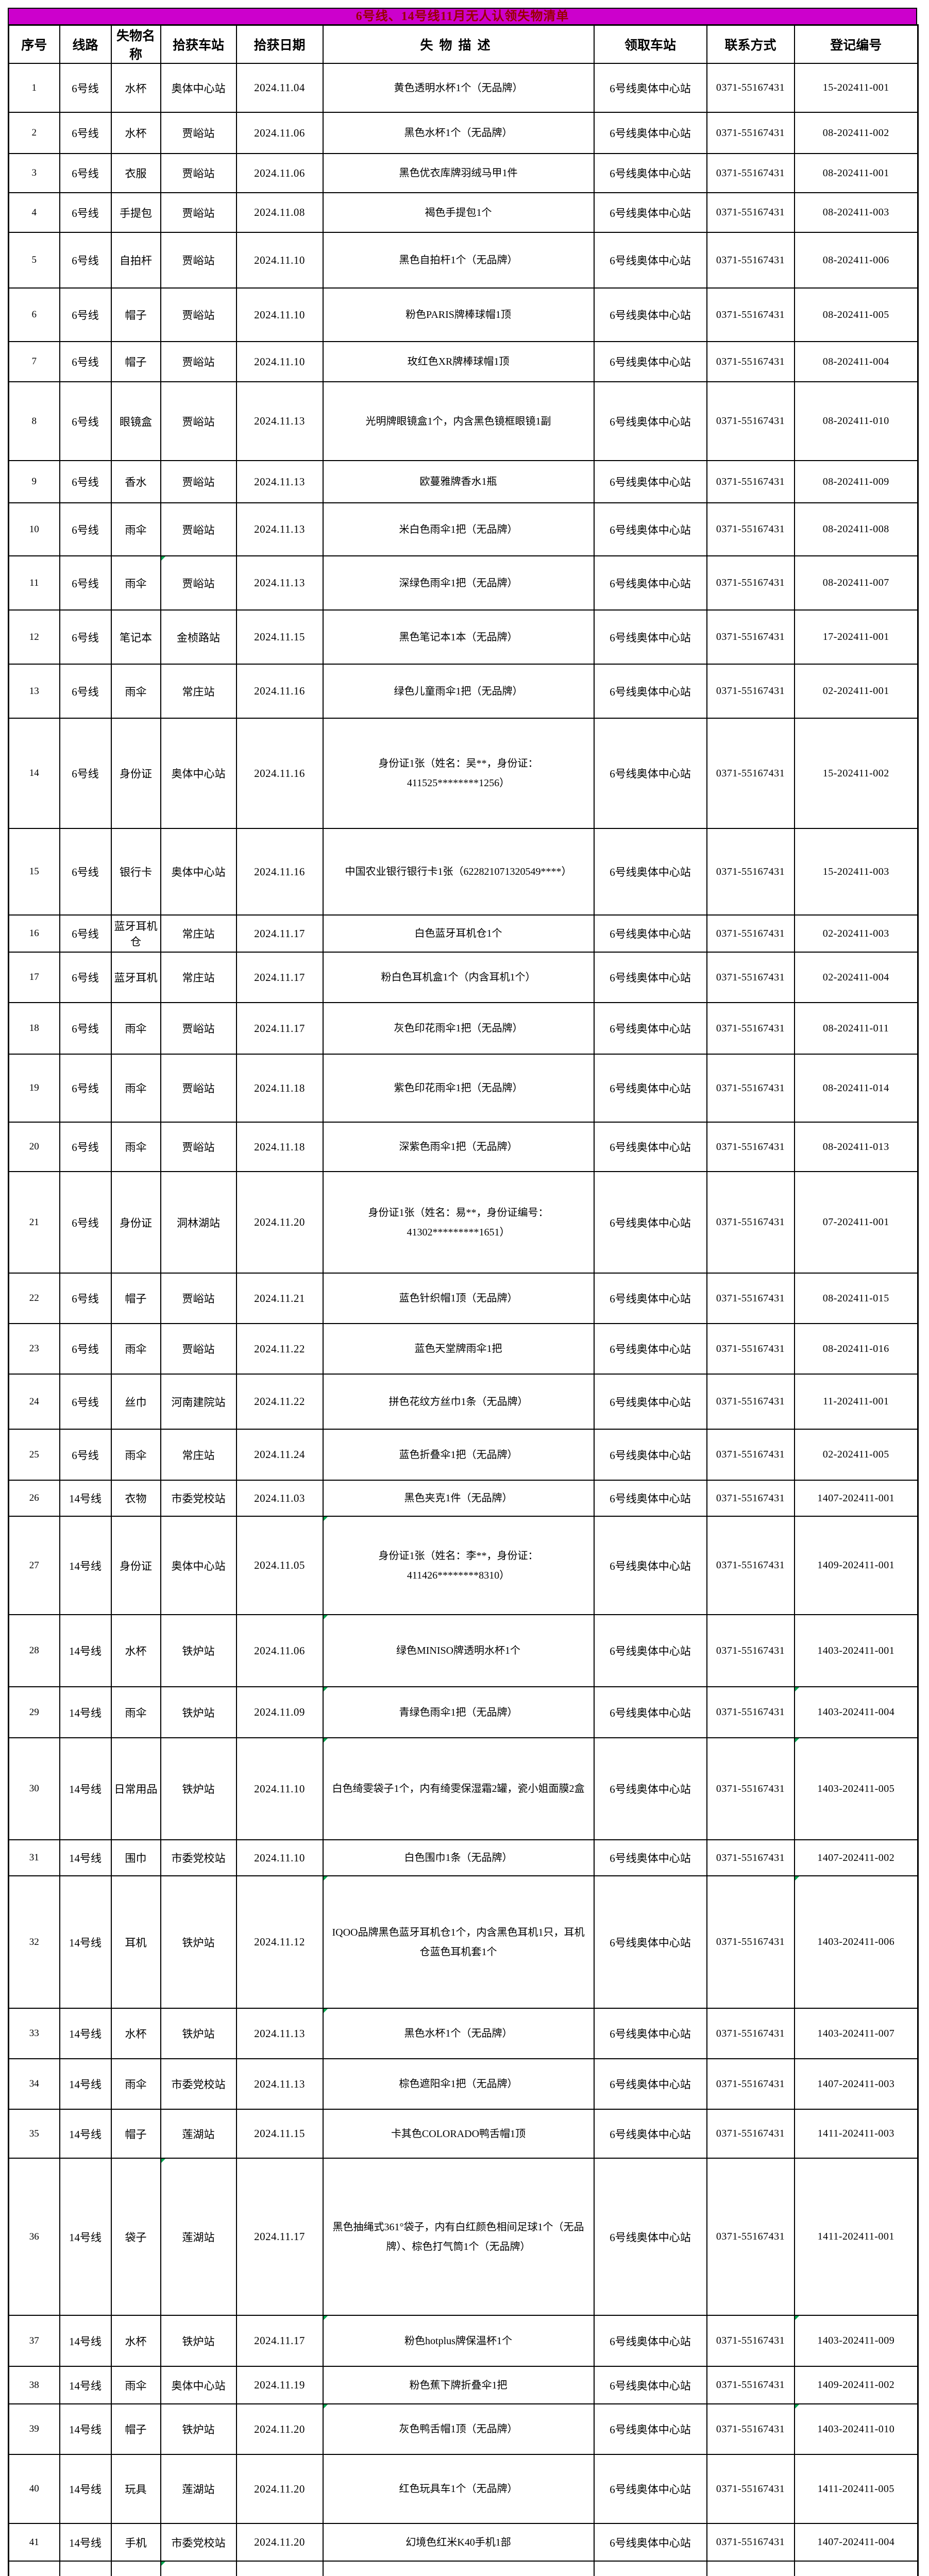 The image size is (929, 2576). I want to click on found-date-cell: 2024.11.22, so click(279, 1349).